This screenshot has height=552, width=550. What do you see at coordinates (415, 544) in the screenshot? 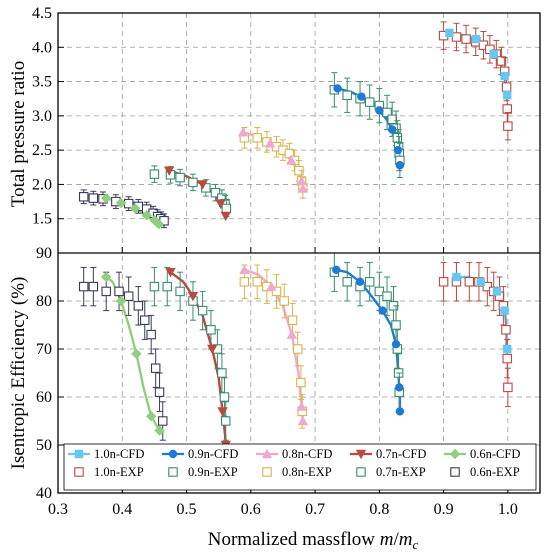
I see `x-axis-label-subscript: c` at bounding box center [415, 544].